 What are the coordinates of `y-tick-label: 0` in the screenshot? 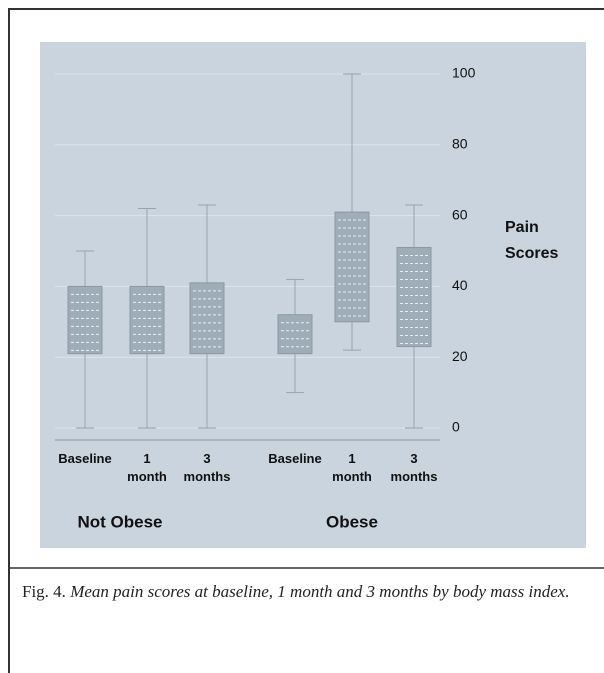 It's located at (456, 427).